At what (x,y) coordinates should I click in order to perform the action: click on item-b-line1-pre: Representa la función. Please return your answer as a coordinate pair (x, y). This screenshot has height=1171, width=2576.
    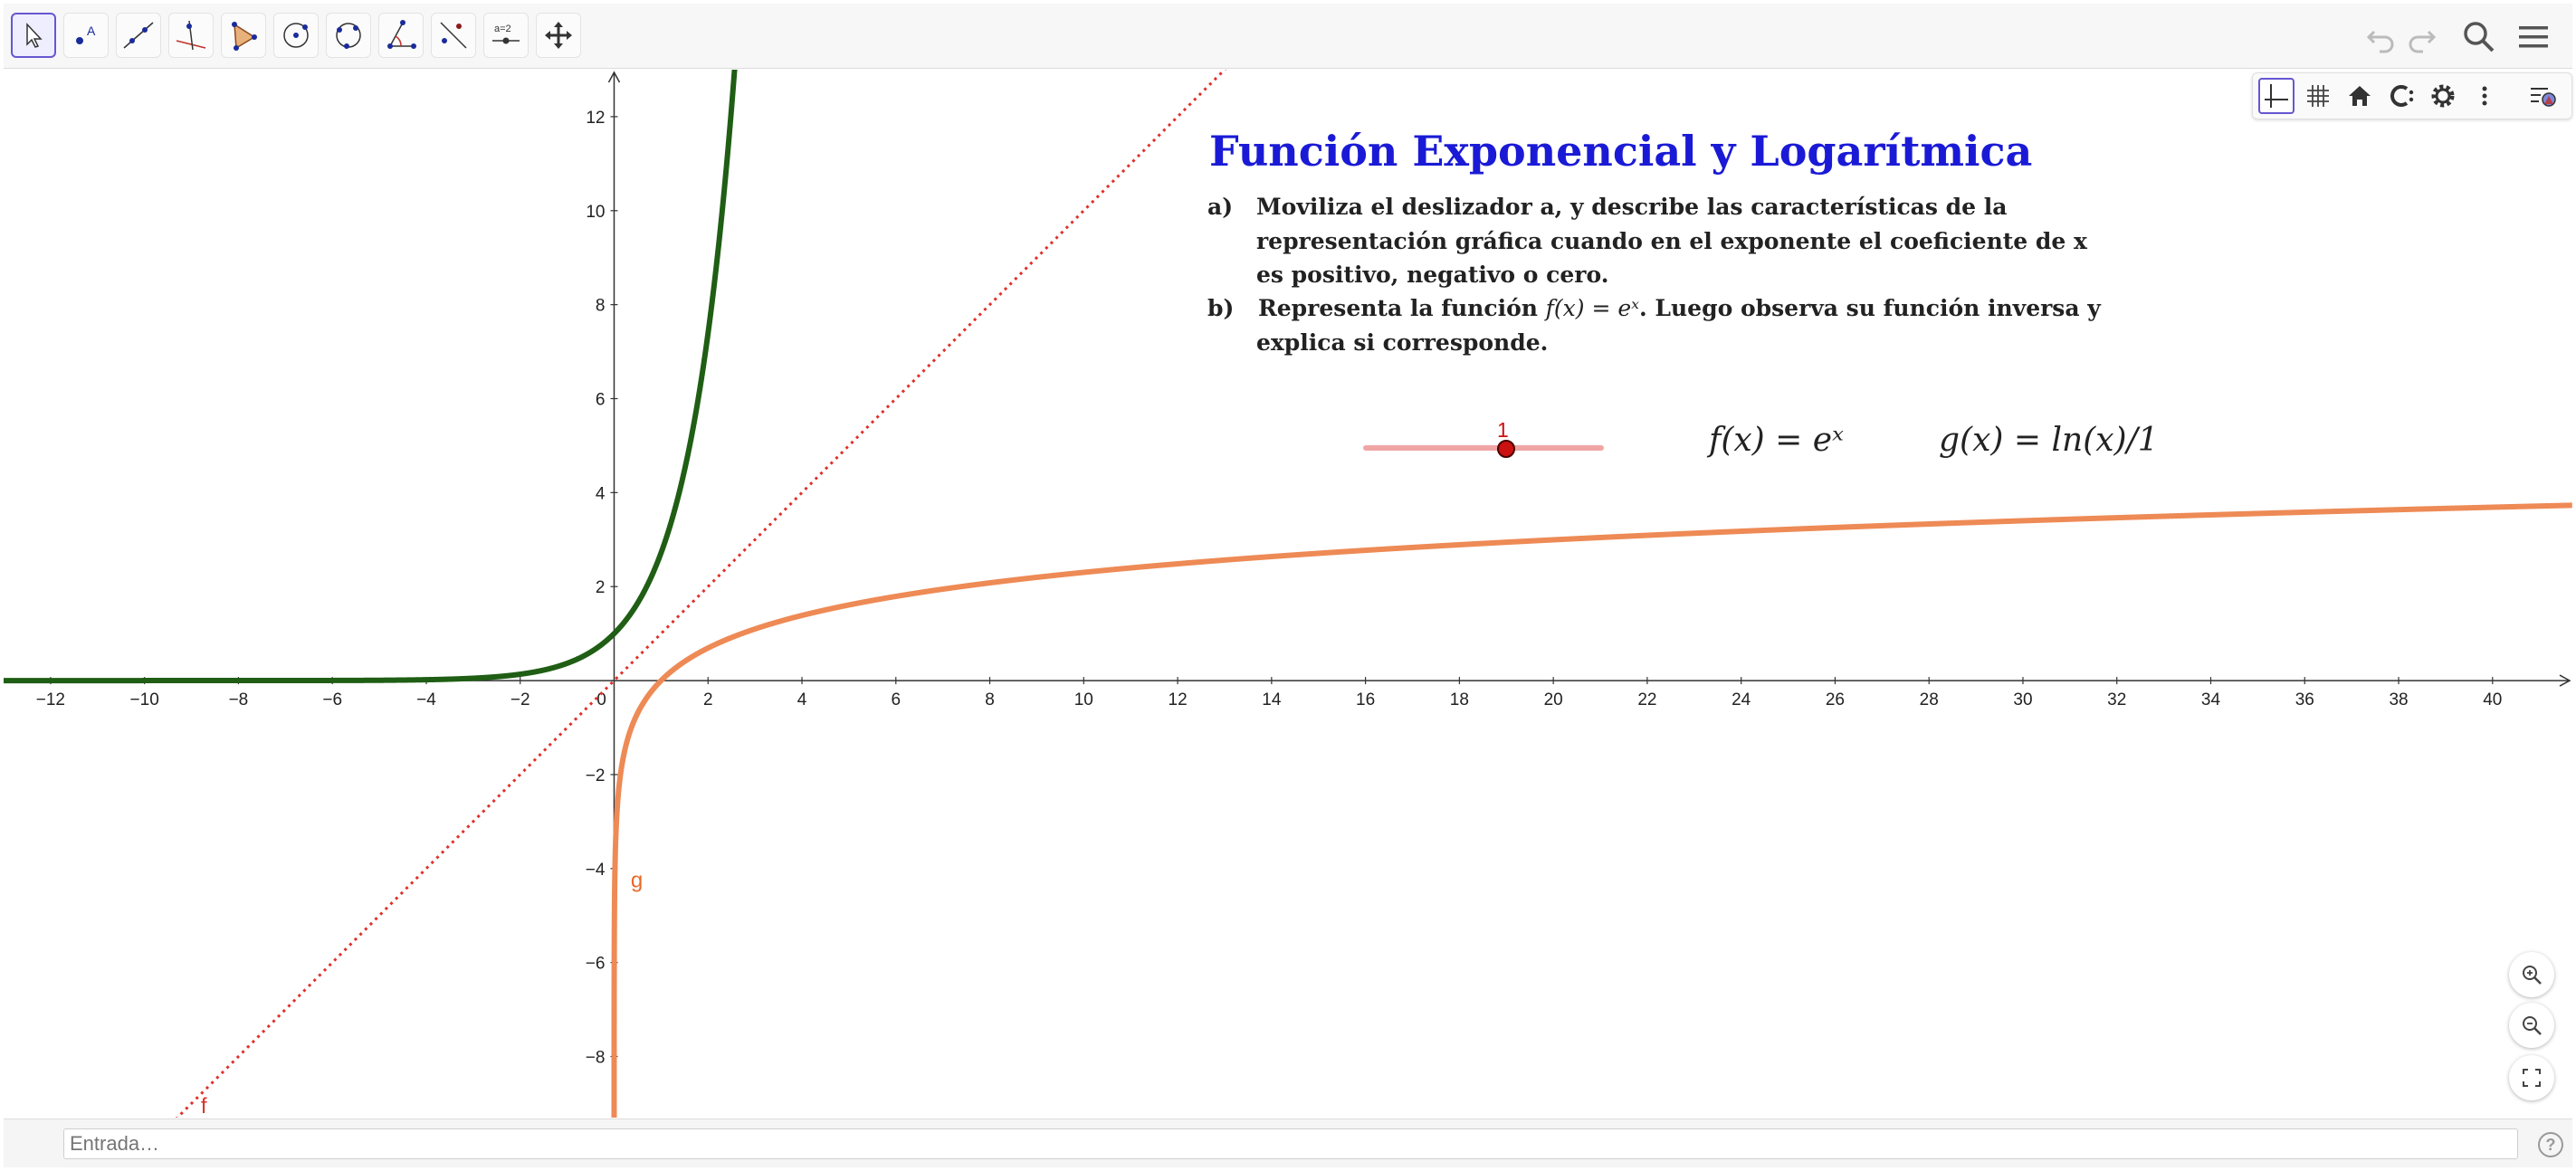
    Looking at the image, I should click on (1402, 308).